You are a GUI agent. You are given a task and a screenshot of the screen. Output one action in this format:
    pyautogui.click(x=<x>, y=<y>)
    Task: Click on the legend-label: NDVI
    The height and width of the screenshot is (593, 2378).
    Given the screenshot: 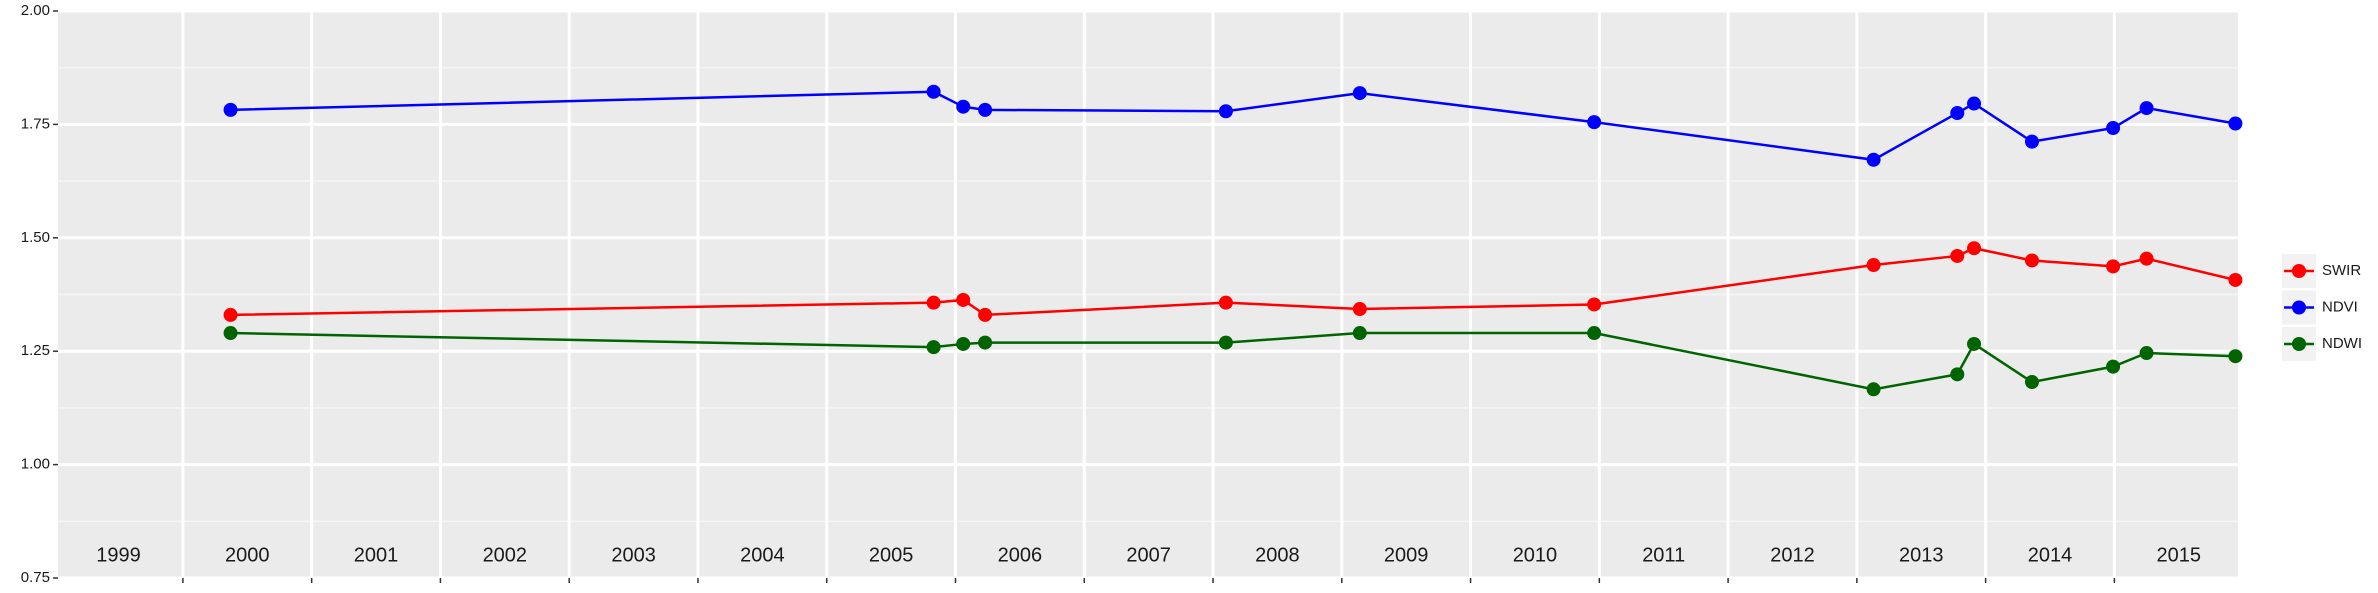 What is the action you would take?
    pyautogui.click(x=2340, y=306)
    